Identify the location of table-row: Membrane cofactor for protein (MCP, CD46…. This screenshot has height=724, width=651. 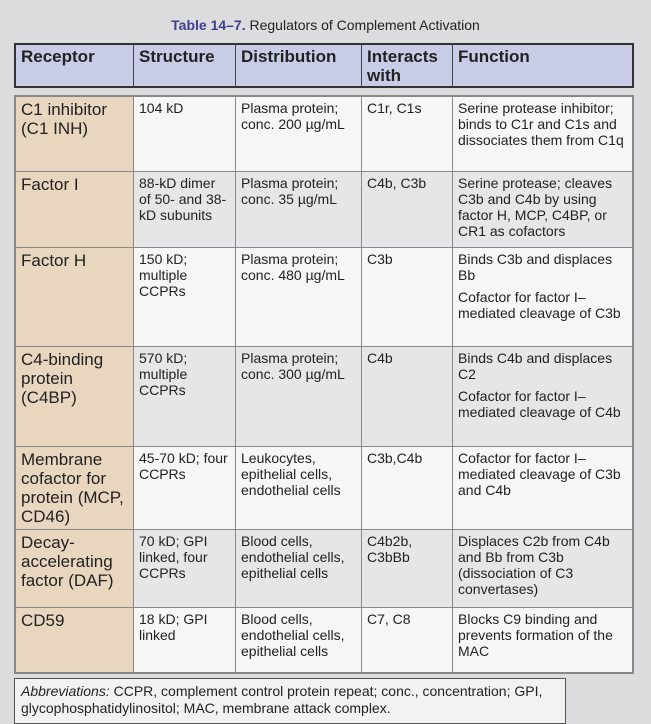
(324, 488).